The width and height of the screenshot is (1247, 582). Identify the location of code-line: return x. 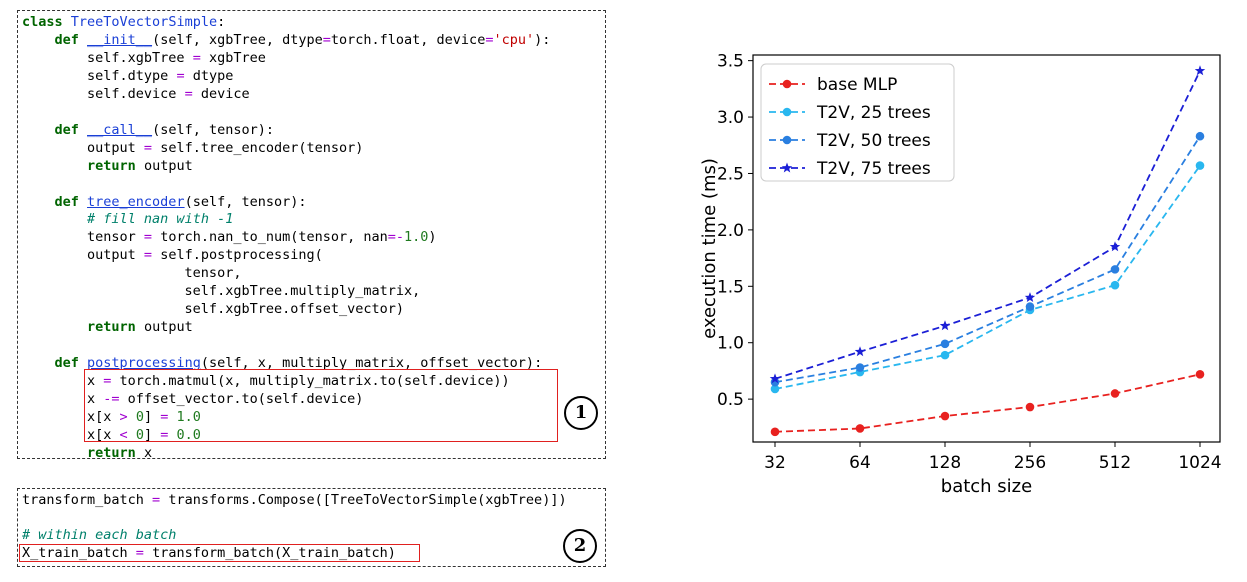
(87, 453).